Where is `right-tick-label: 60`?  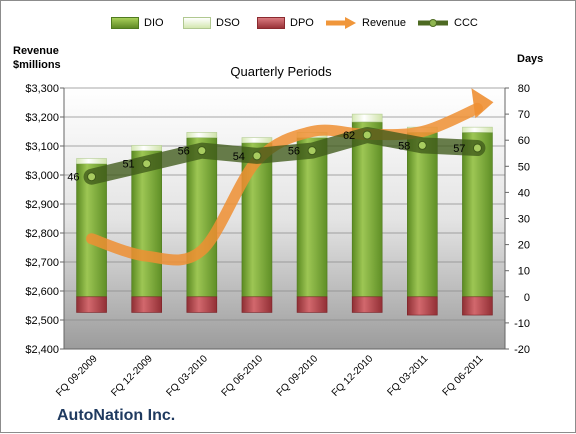
right-tick-label: 60 is located at coordinates (524, 141).